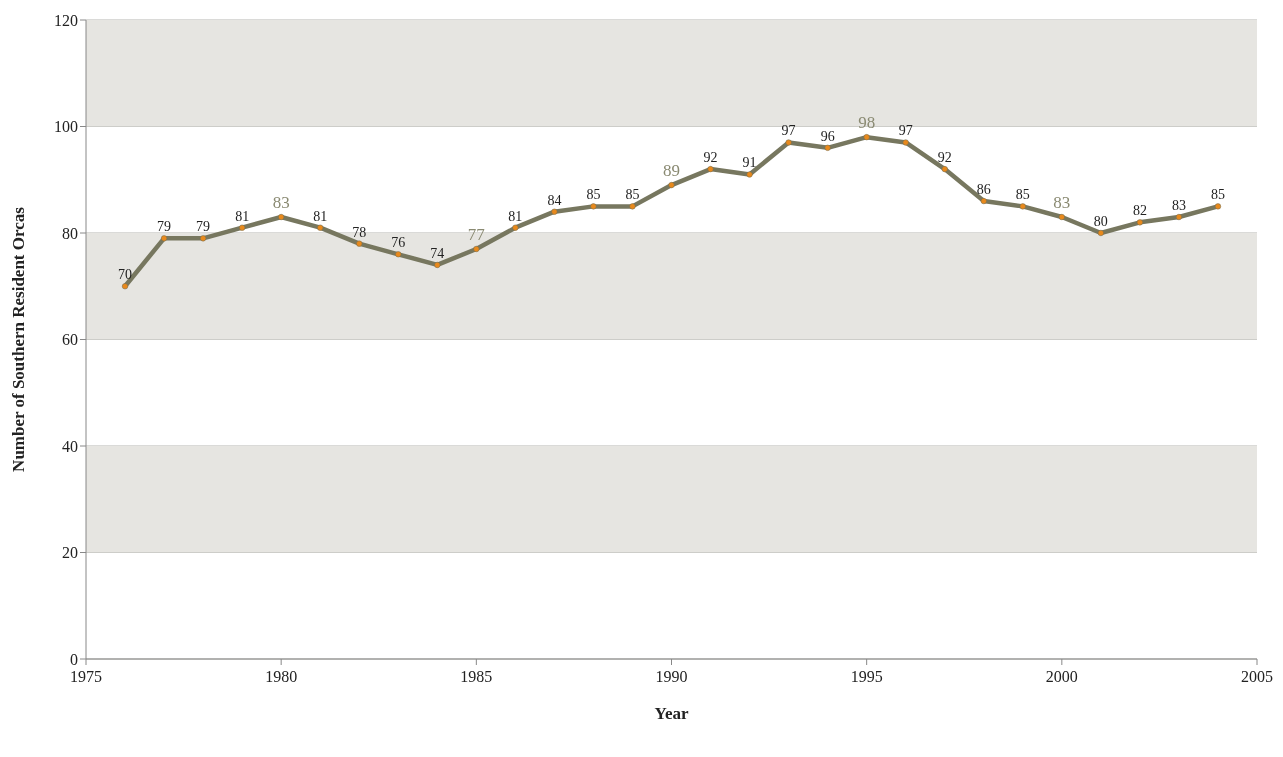 This screenshot has height=757, width=1283. What do you see at coordinates (66, 20) in the screenshot?
I see `y-tick-label: 120` at bounding box center [66, 20].